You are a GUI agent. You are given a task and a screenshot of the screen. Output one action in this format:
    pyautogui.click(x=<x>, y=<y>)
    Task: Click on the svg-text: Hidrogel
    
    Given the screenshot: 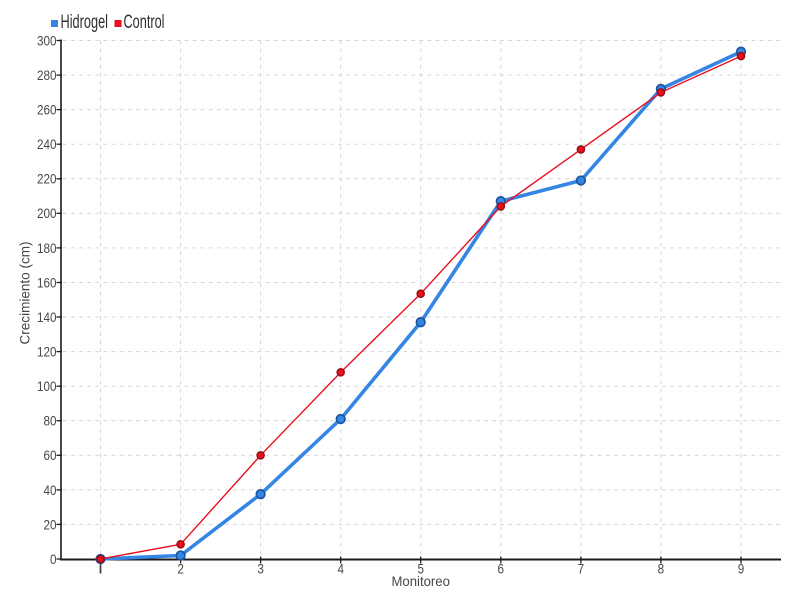 What is the action you would take?
    pyautogui.click(x=85, y=22)
    